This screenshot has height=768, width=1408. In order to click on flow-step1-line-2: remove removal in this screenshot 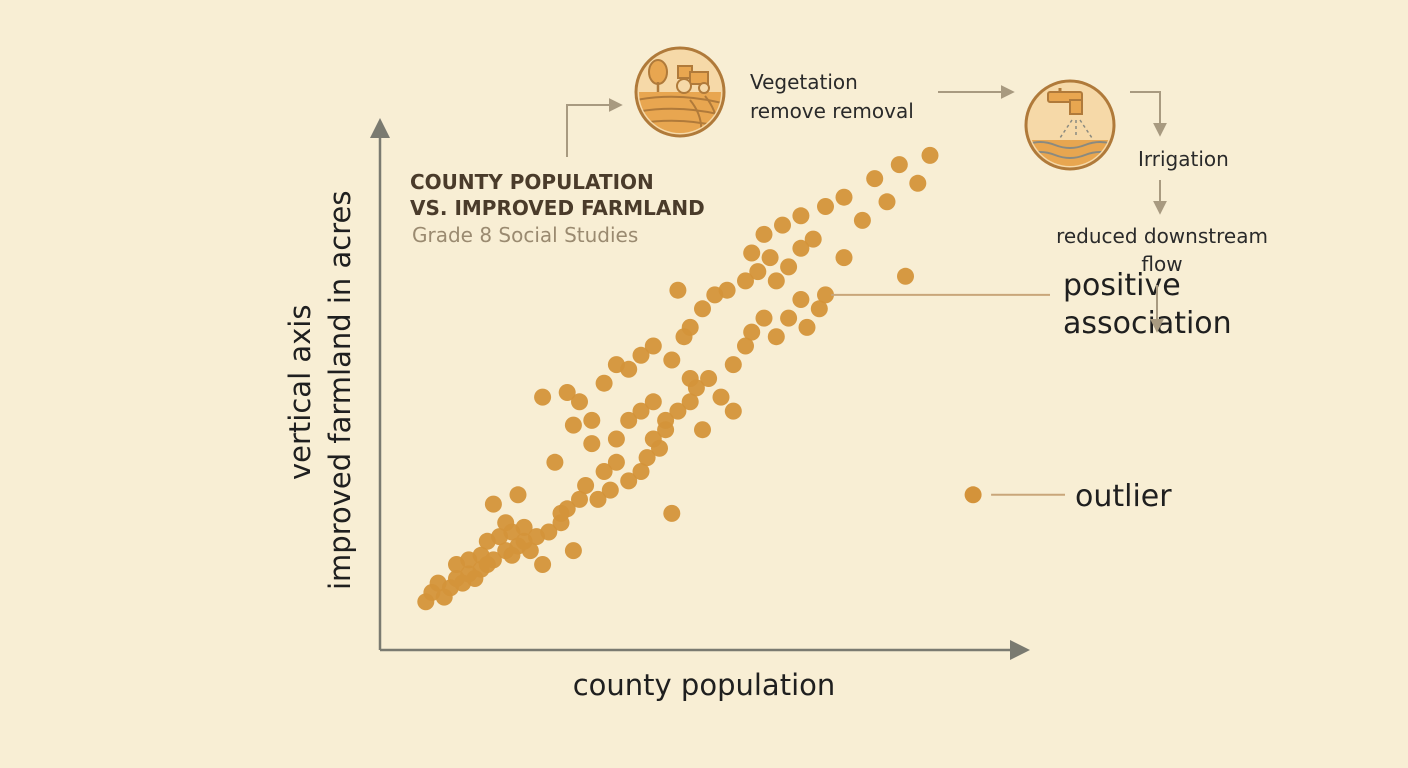, I will do `click(832, 111)`.